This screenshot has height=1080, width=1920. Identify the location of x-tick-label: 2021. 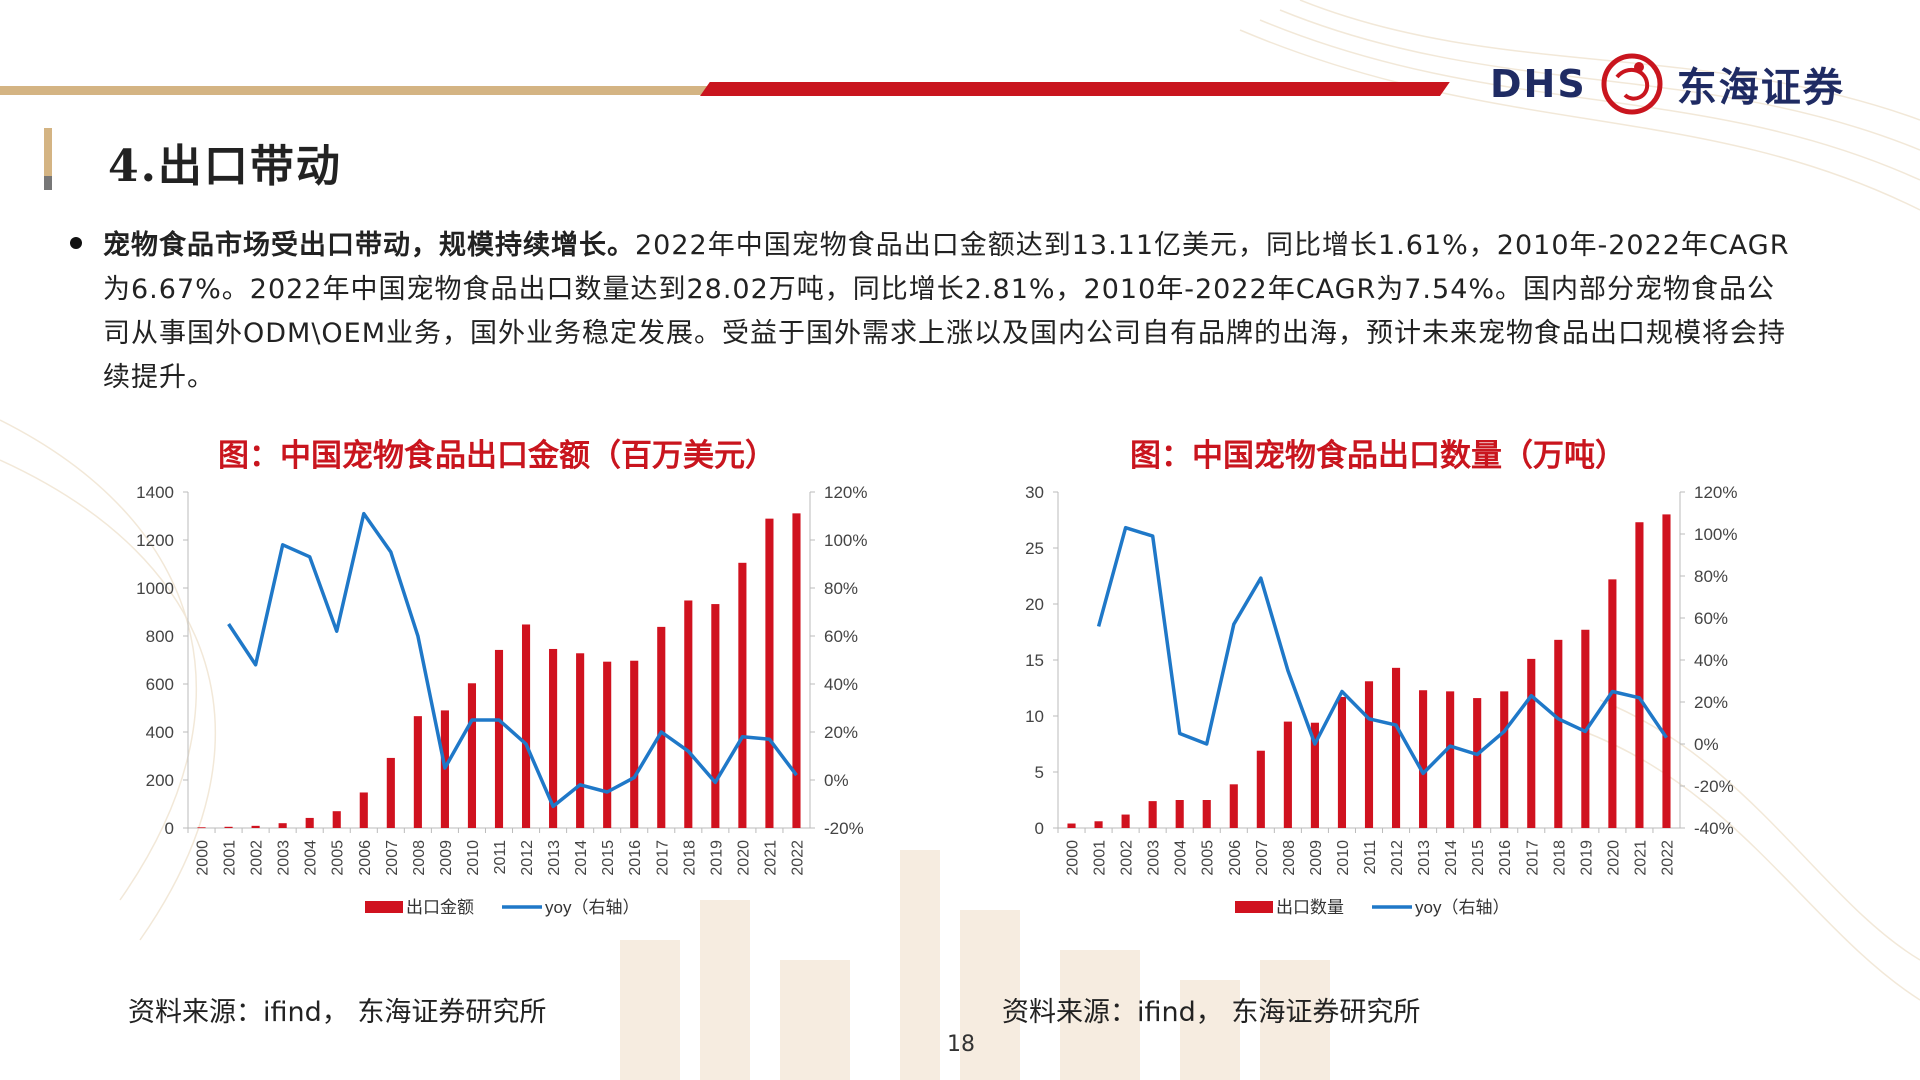
(770, 858).